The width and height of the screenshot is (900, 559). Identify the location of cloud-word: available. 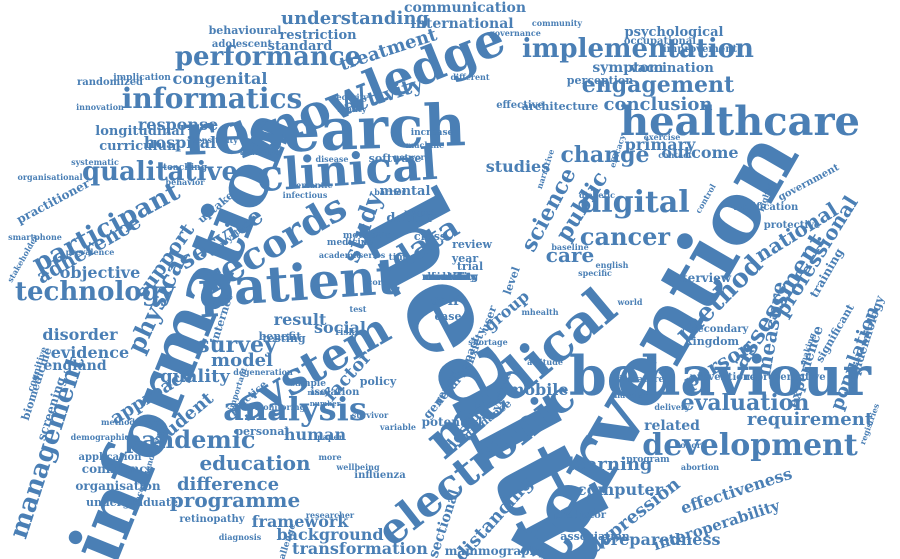
(260, 152).